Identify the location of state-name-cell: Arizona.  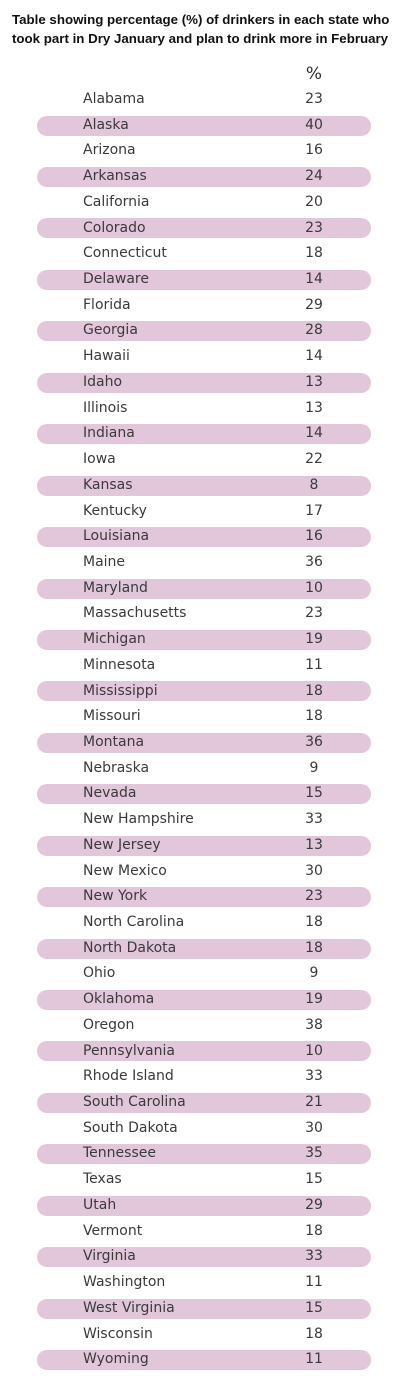
(109, 150).